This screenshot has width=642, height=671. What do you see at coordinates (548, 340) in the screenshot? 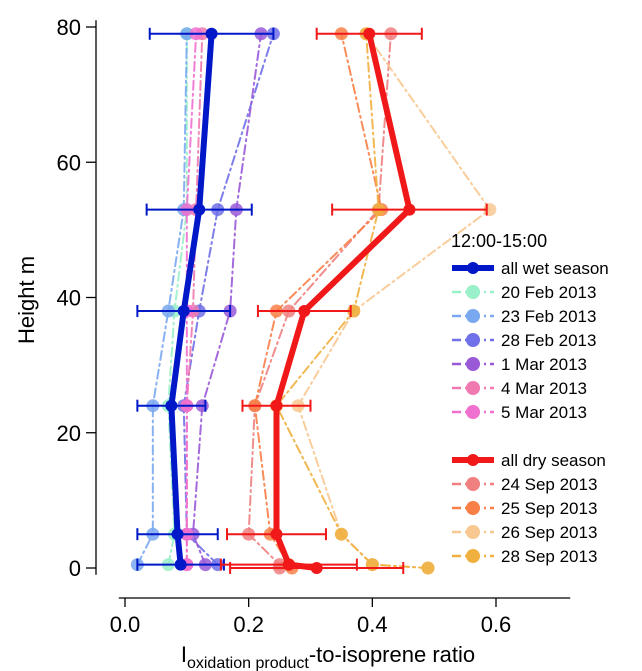
I see `legend-label: 28 Feb 2013` at bounding box center [548, 340].